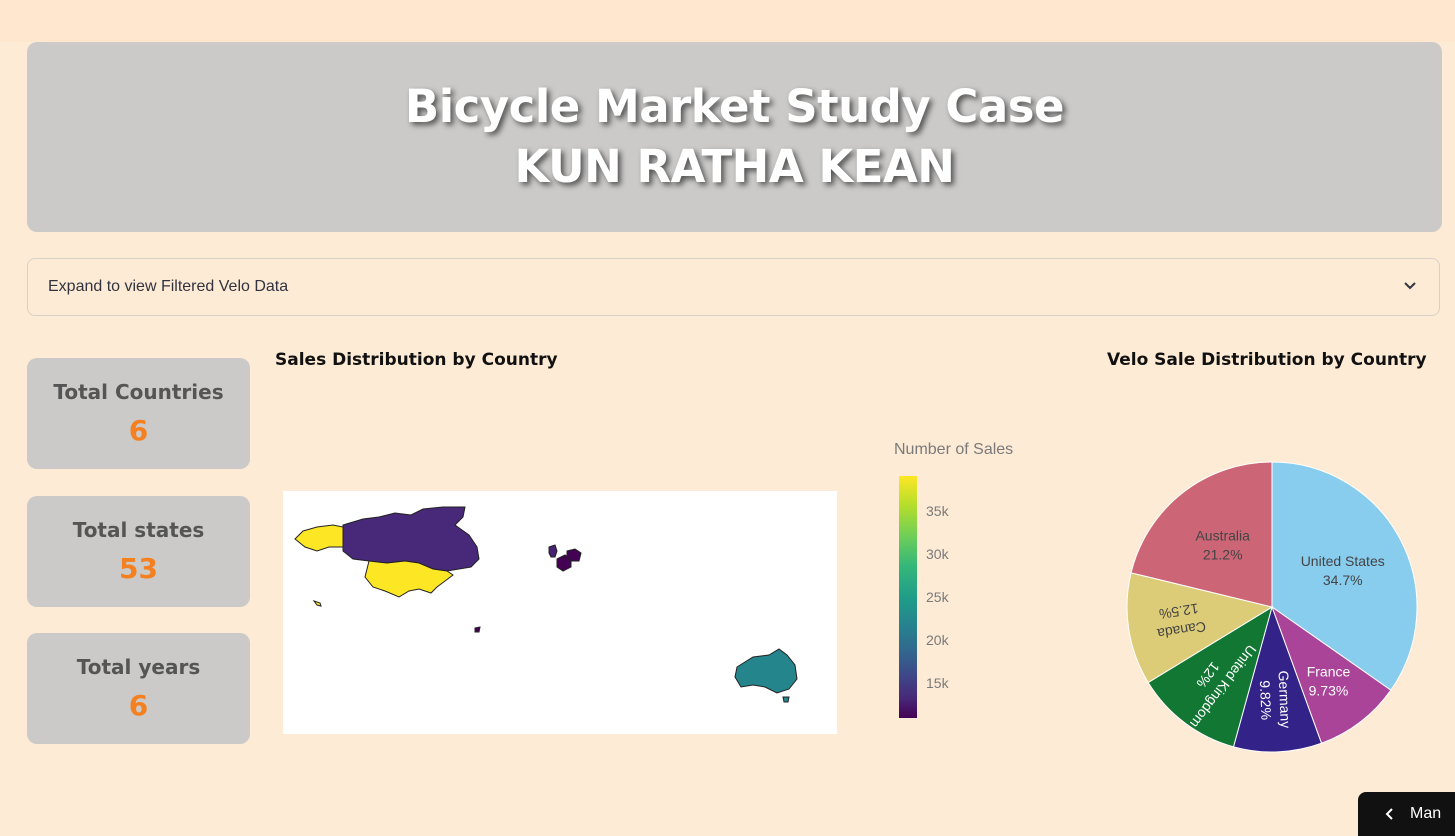 This screenshot has width=1455, height=836. I want to click on kpi-card-years: Total years 6, so click(138, 688).